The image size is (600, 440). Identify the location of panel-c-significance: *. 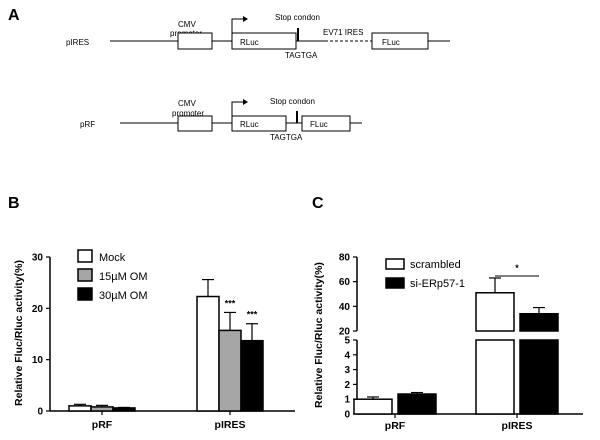
(517, 268).